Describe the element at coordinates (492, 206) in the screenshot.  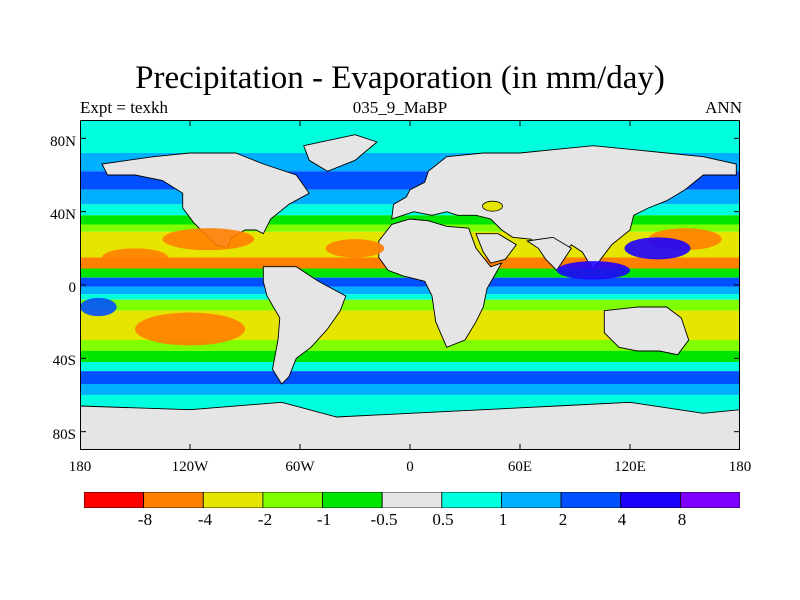
I see `inland-sea` at that location.